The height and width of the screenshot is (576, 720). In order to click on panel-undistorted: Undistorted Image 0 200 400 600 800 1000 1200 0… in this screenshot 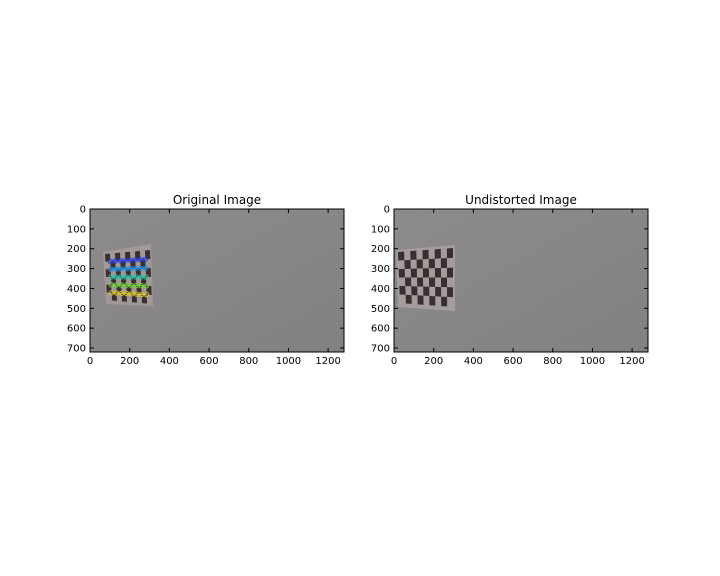, I will do `click(510, 280)`.